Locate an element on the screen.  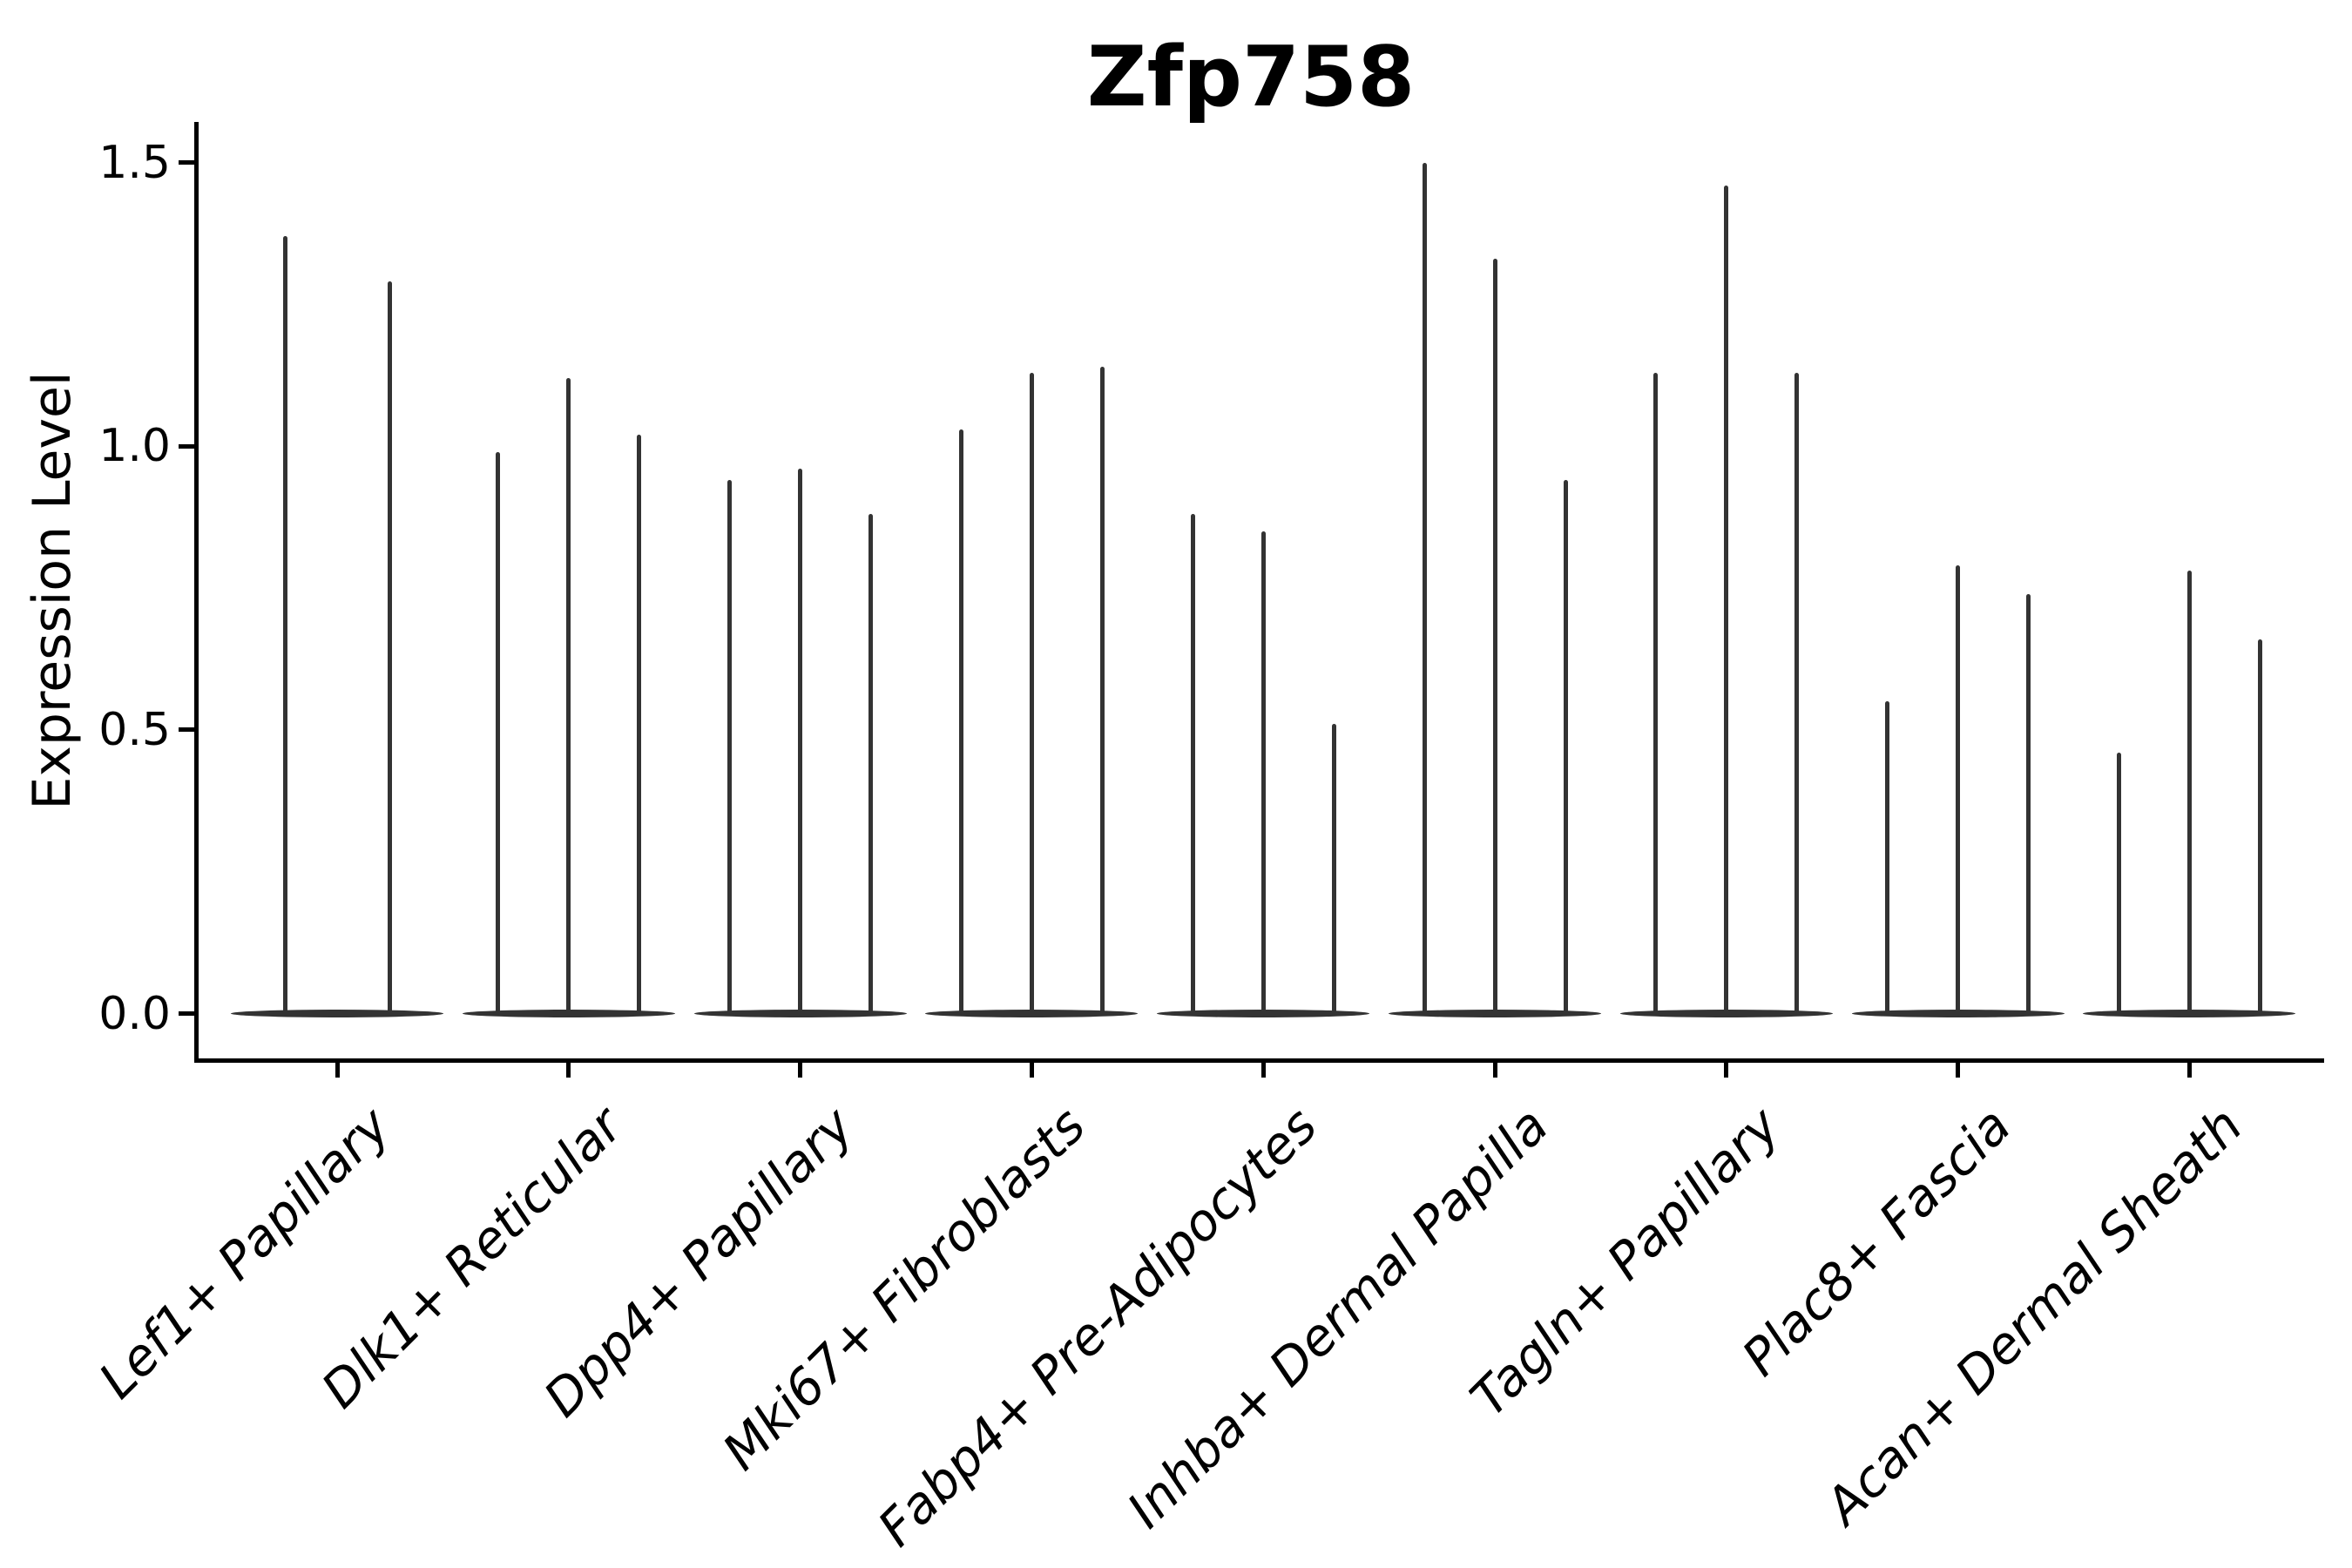
x-axis-spine is located at coordinates (1259, 1060).